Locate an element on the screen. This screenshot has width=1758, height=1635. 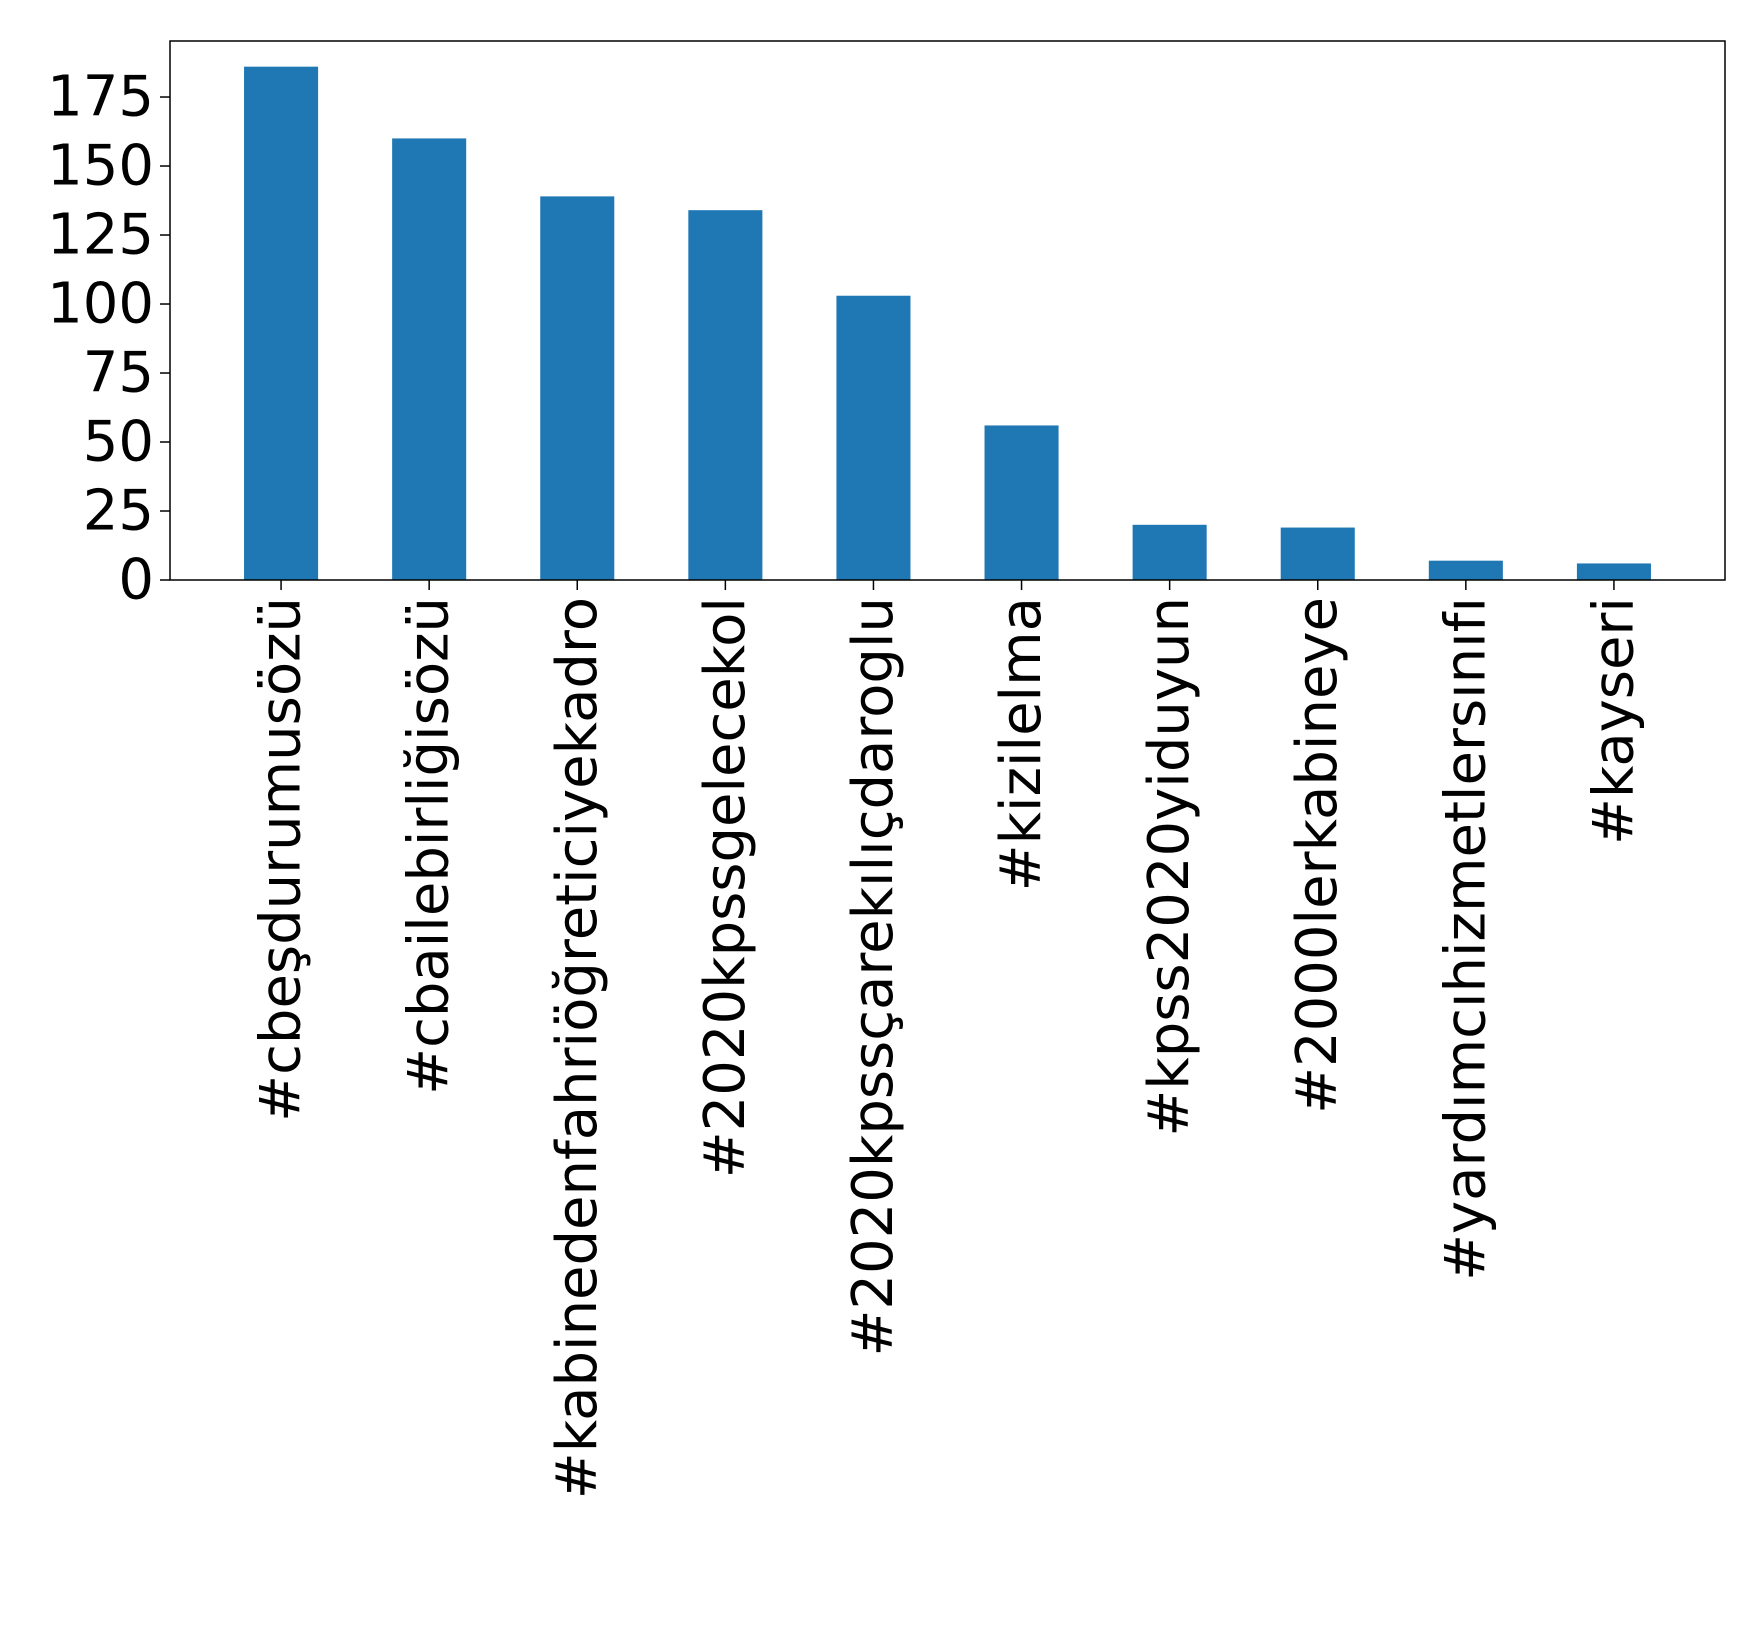
y-tick-label-3: 75 is located at coordinates (118, 373).